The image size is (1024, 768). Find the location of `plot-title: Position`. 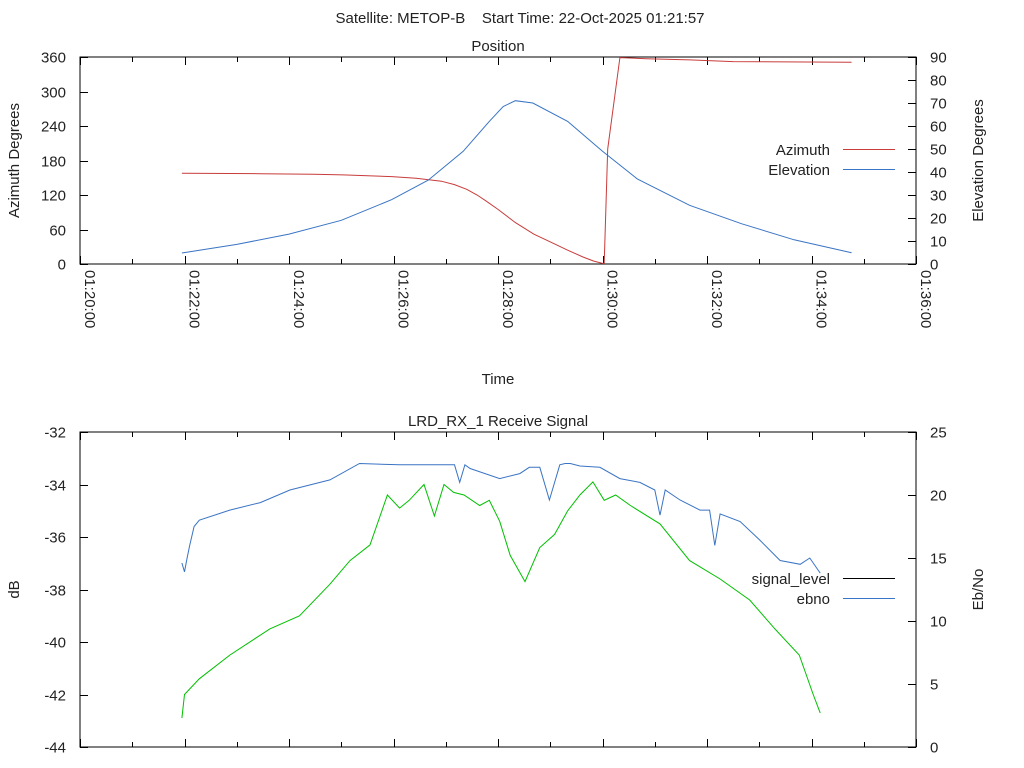

plot-title: Position is located at coordinates (497, 46).